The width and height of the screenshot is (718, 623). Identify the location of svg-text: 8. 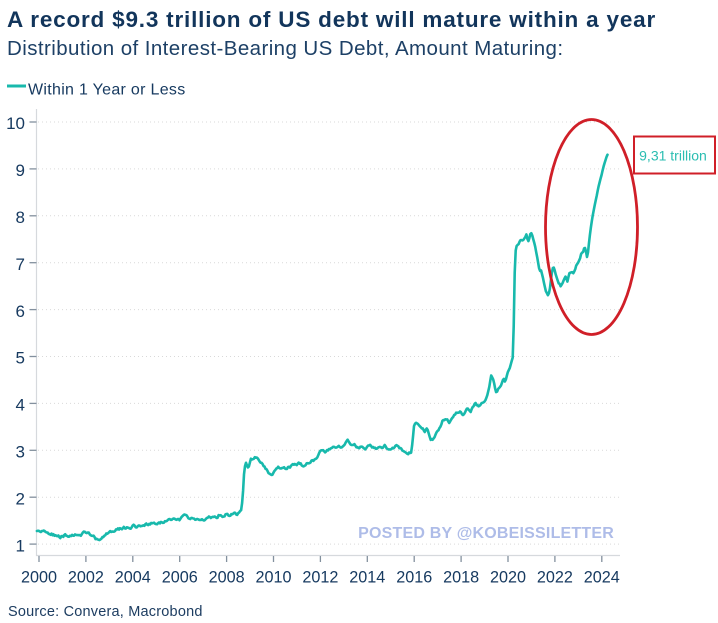
(20, 217).